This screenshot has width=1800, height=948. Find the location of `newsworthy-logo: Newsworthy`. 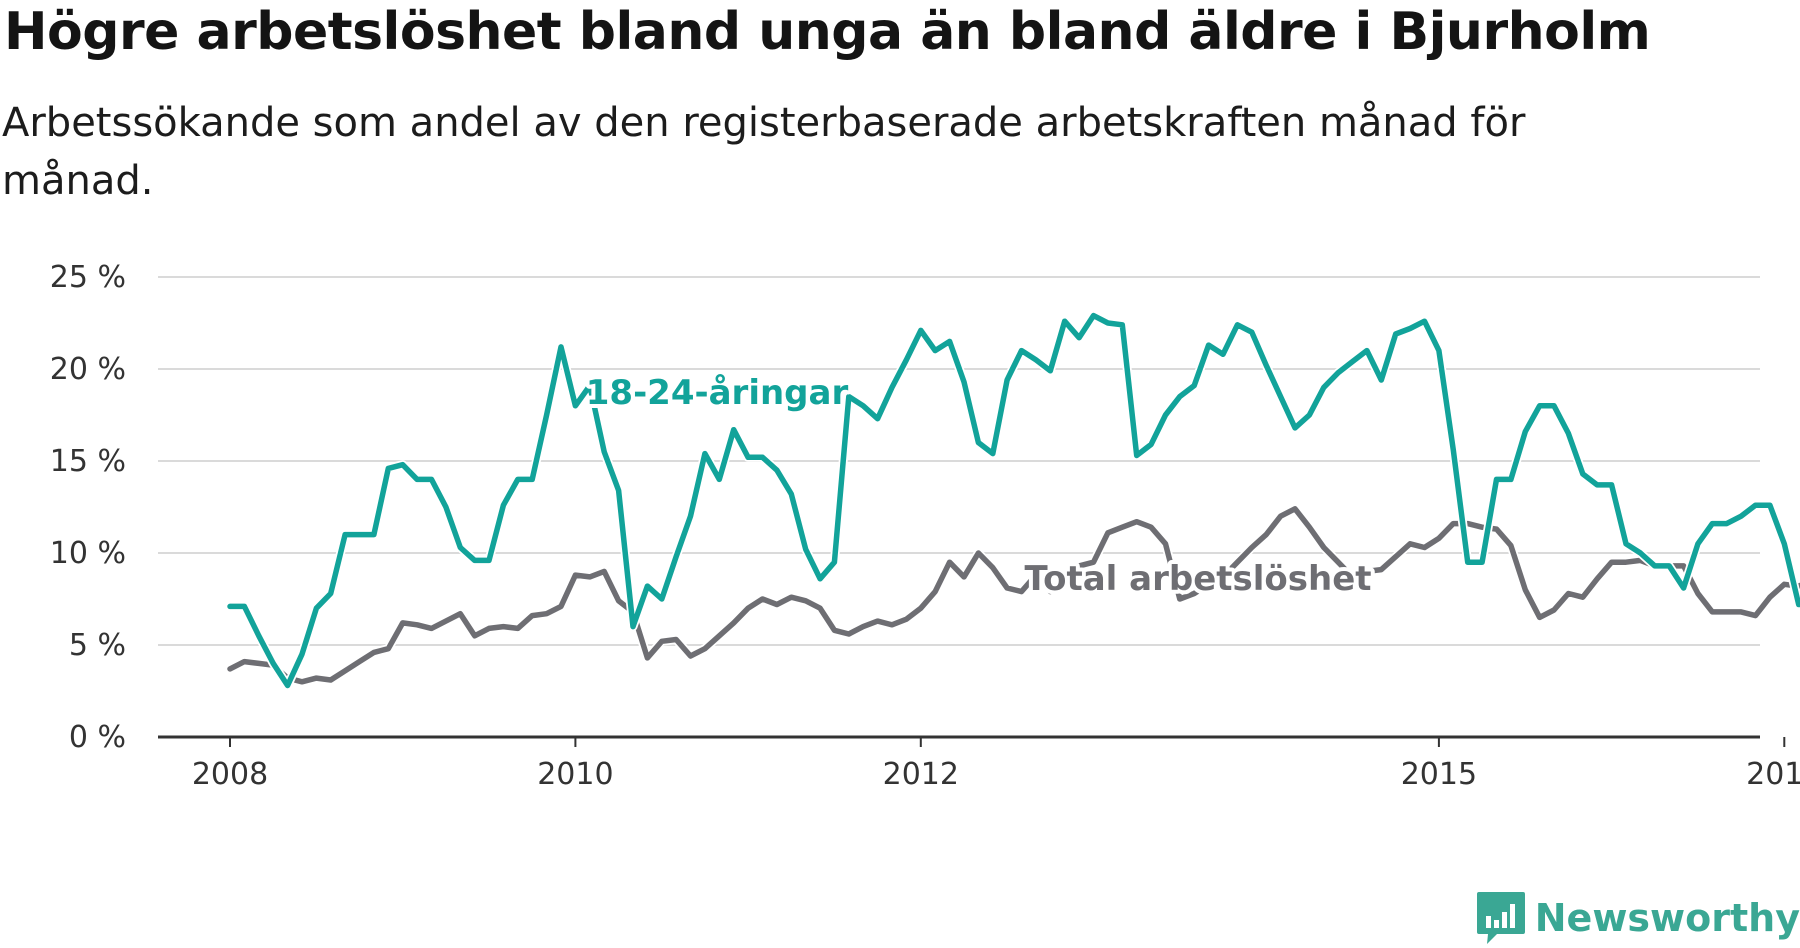

newsworthy-logo: Newsworthy is located at coordinates (1637, 918).